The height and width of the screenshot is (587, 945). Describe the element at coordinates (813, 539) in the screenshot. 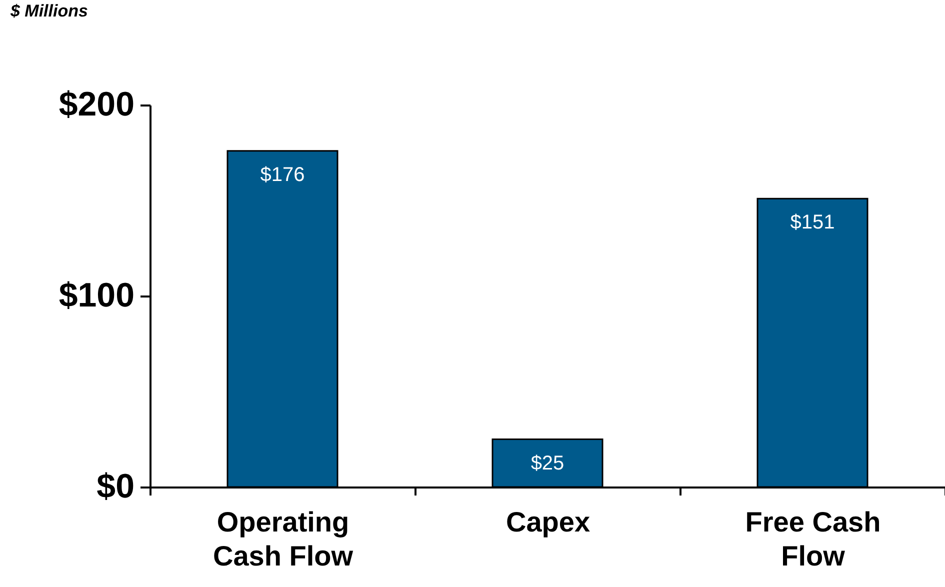

I see `x-tick-label: Free Cash Flow` at that location.